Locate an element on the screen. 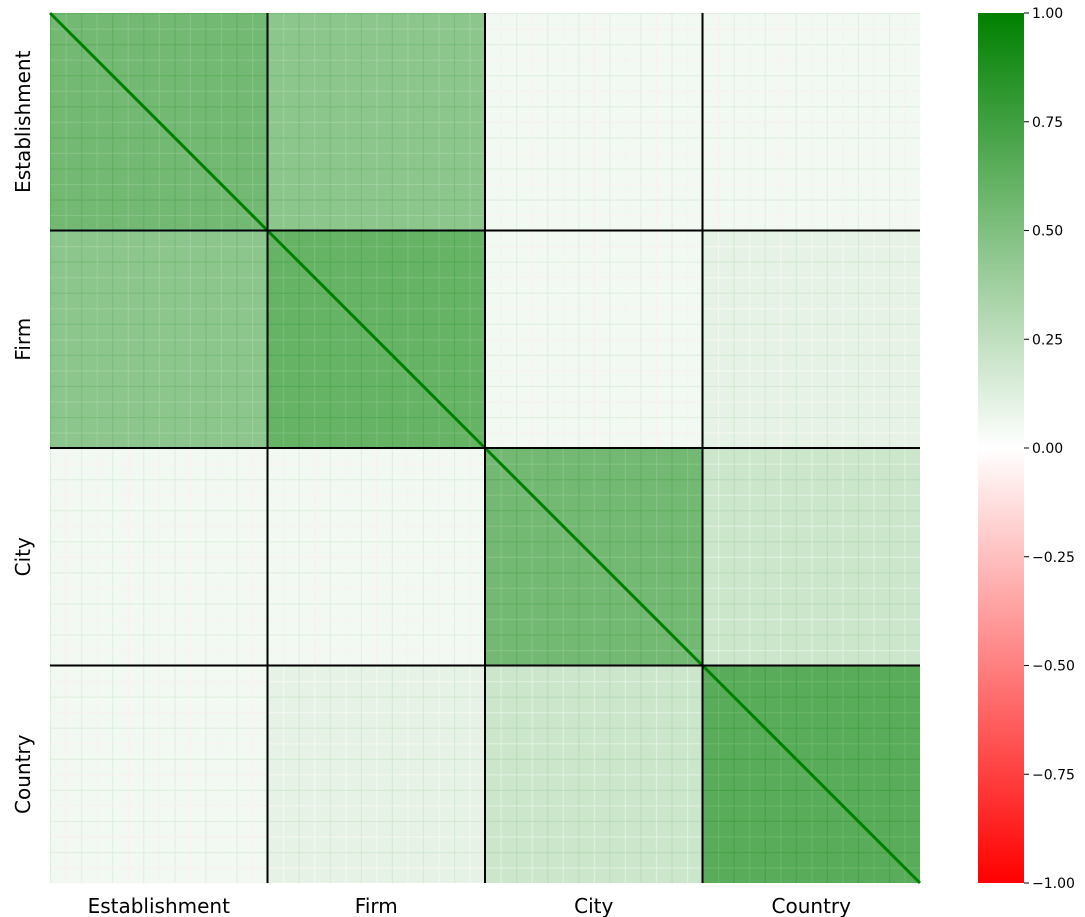 The height and width of the screenshot is (917, 1085). heatmap-diagonal is located at coordinates (158, 121).